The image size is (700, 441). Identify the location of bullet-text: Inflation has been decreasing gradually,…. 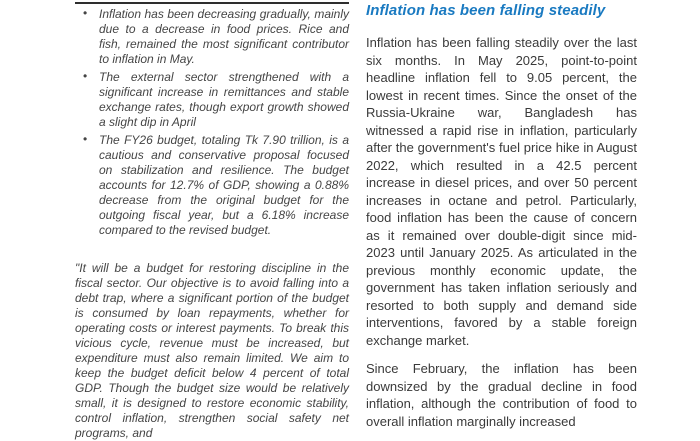
(224, 36).